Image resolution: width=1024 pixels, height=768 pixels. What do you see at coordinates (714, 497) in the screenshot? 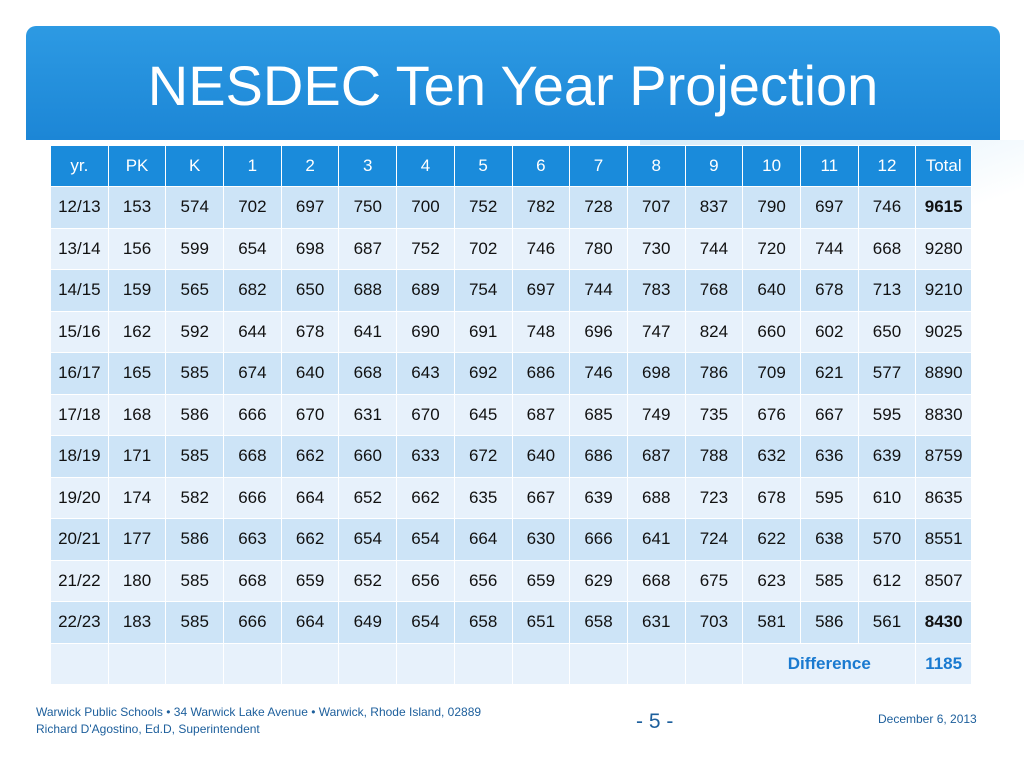
I see `enrollment-cell: 723` at bounding box center [714, 497].